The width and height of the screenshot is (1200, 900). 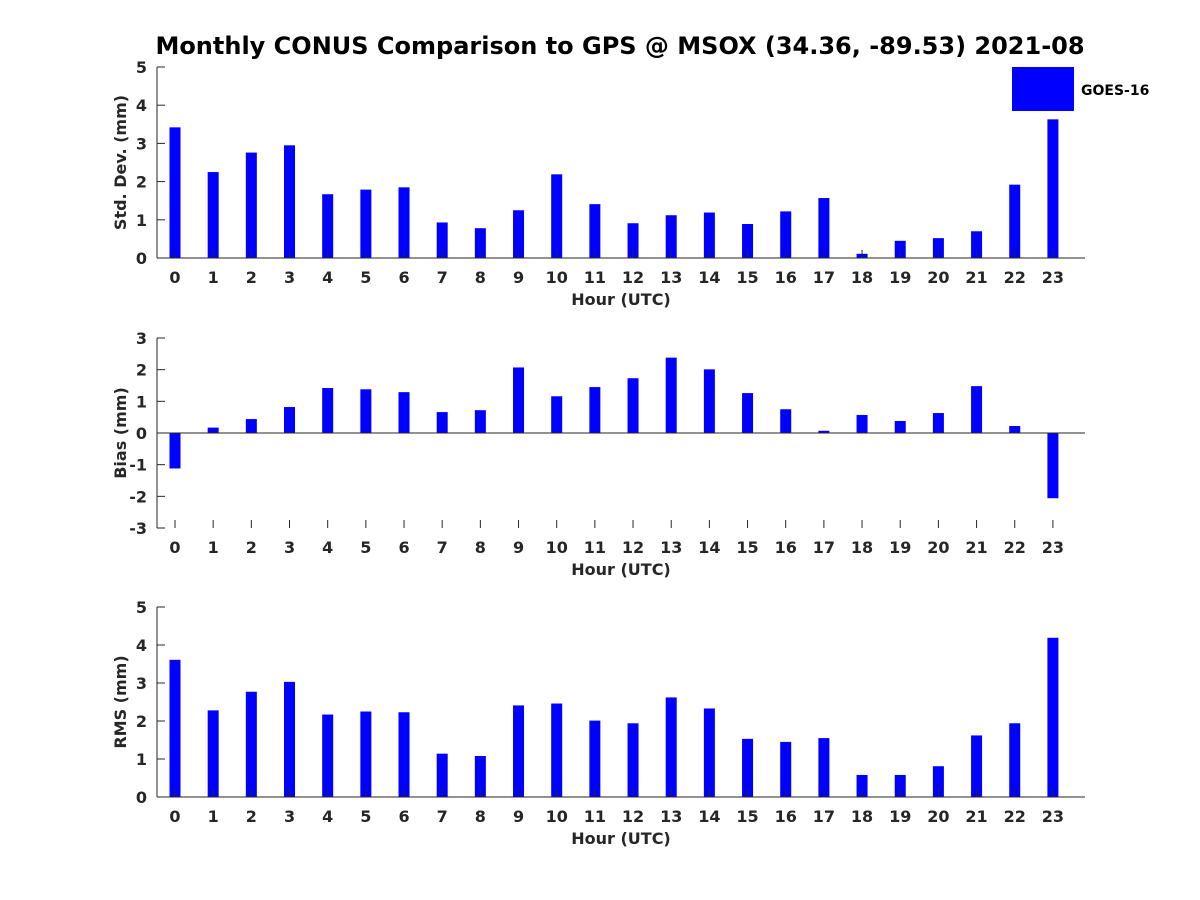 I want to click on x-tick-label: 17, so click(x=824, y=277).